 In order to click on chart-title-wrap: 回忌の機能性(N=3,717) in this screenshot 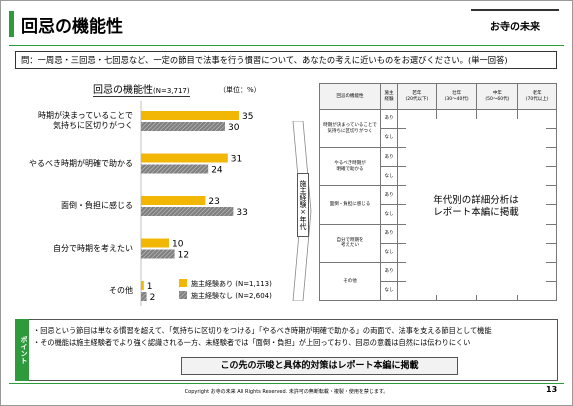, I will do `click(141, 89)`.